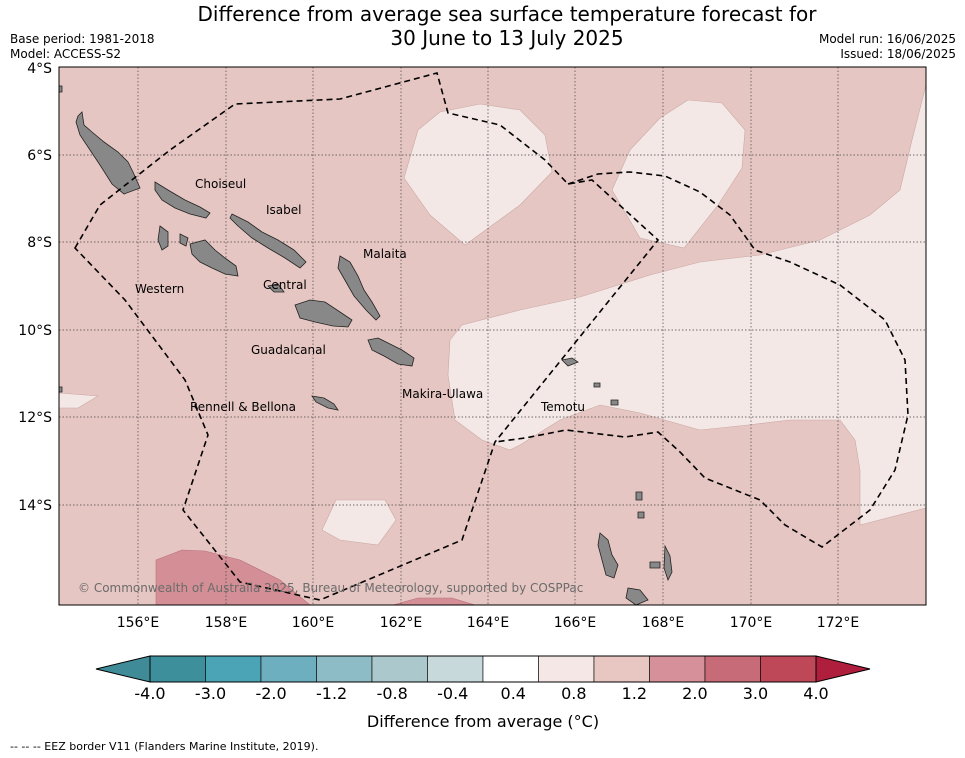 This screenshot has height=758, width=965. I want to click on base-period: Base period: 1981-2018, so click(82, 39).